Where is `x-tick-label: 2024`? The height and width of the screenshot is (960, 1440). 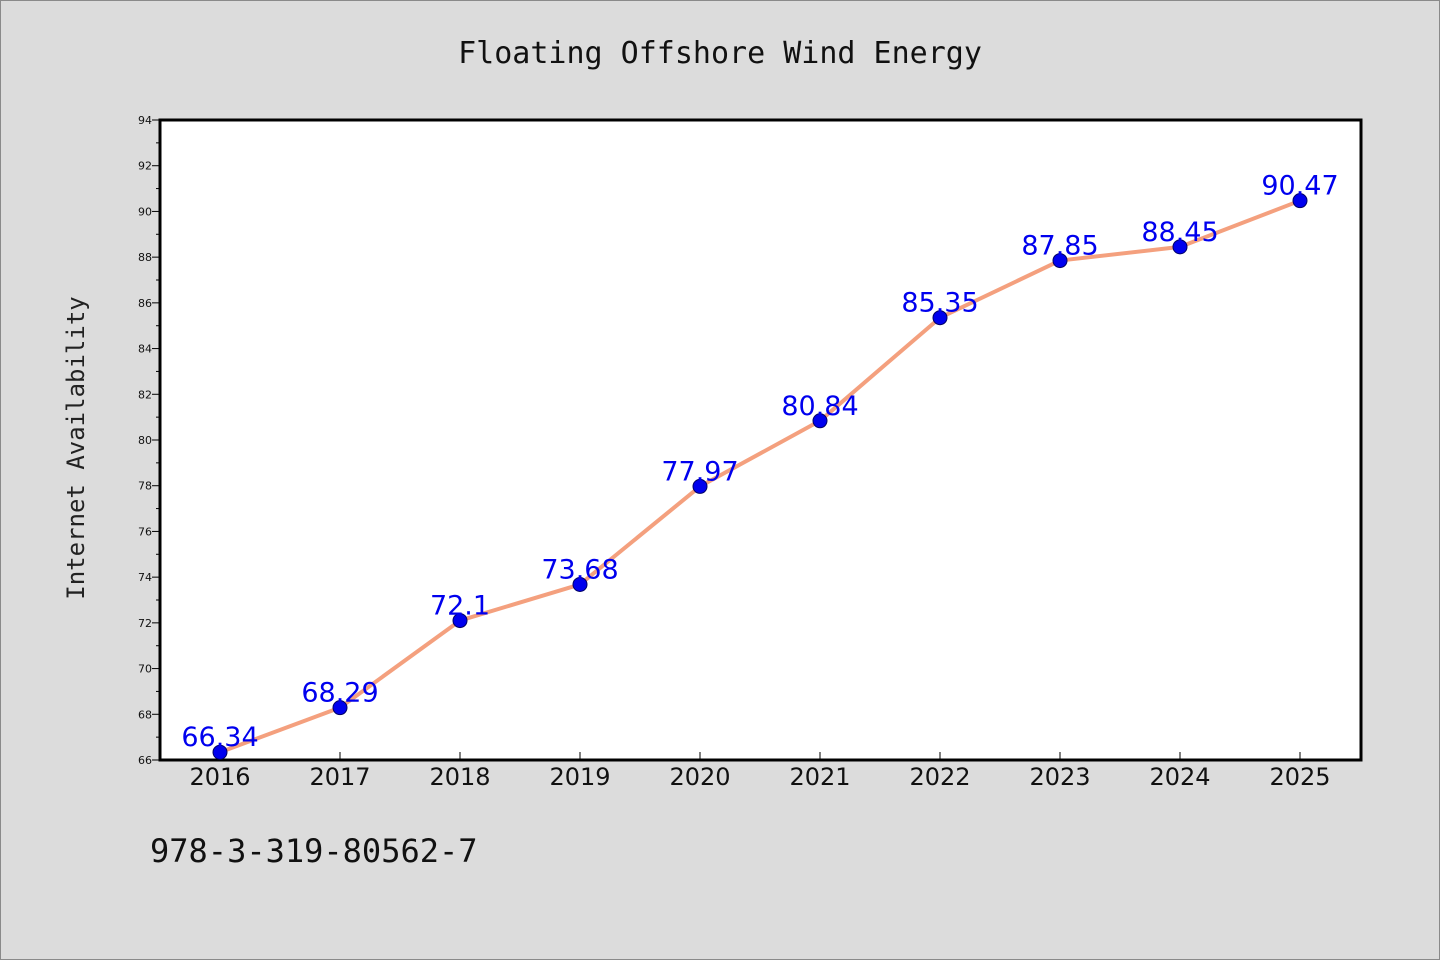 x-tick-label: 2024 is located at coordinates (1179, 777).